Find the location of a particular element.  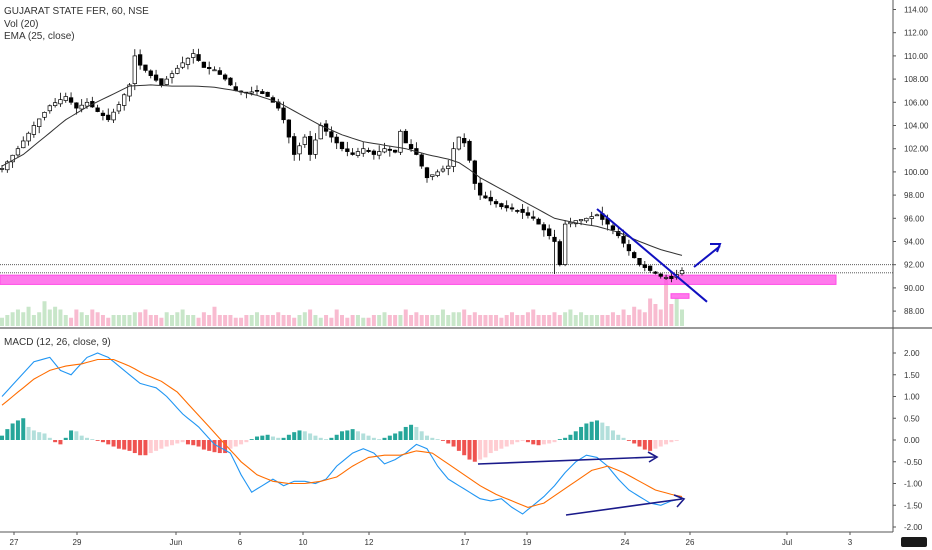

time-tick-label: 24 is located at coordinates (625, 542).